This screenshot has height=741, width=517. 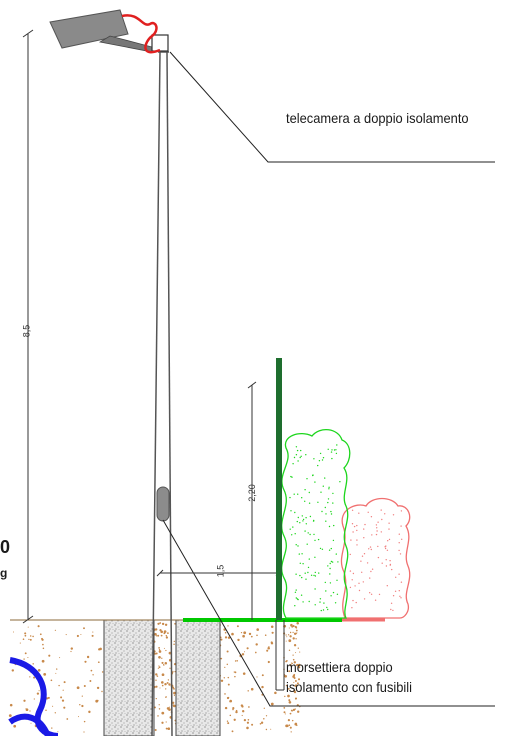 What do you see at coordinates (163, 504) in the screenshot?
I see `terminal-box` at bounding box center [163, 504].